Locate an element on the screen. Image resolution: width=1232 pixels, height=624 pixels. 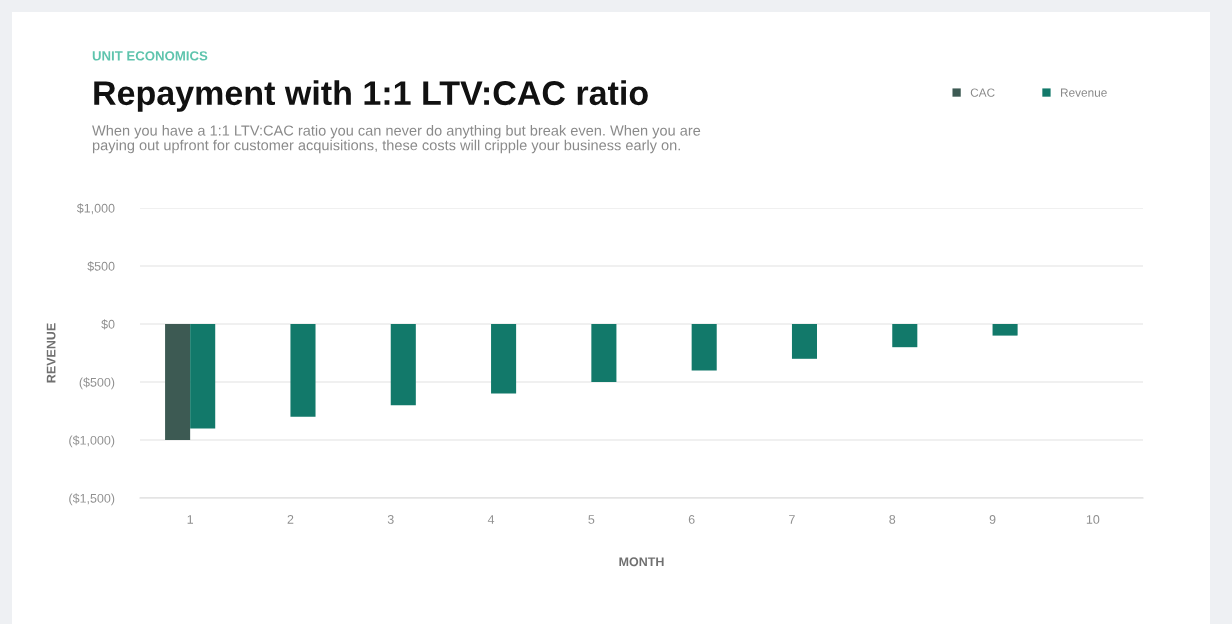
x-tick-label: 6 is located at coordinates (691, 519).